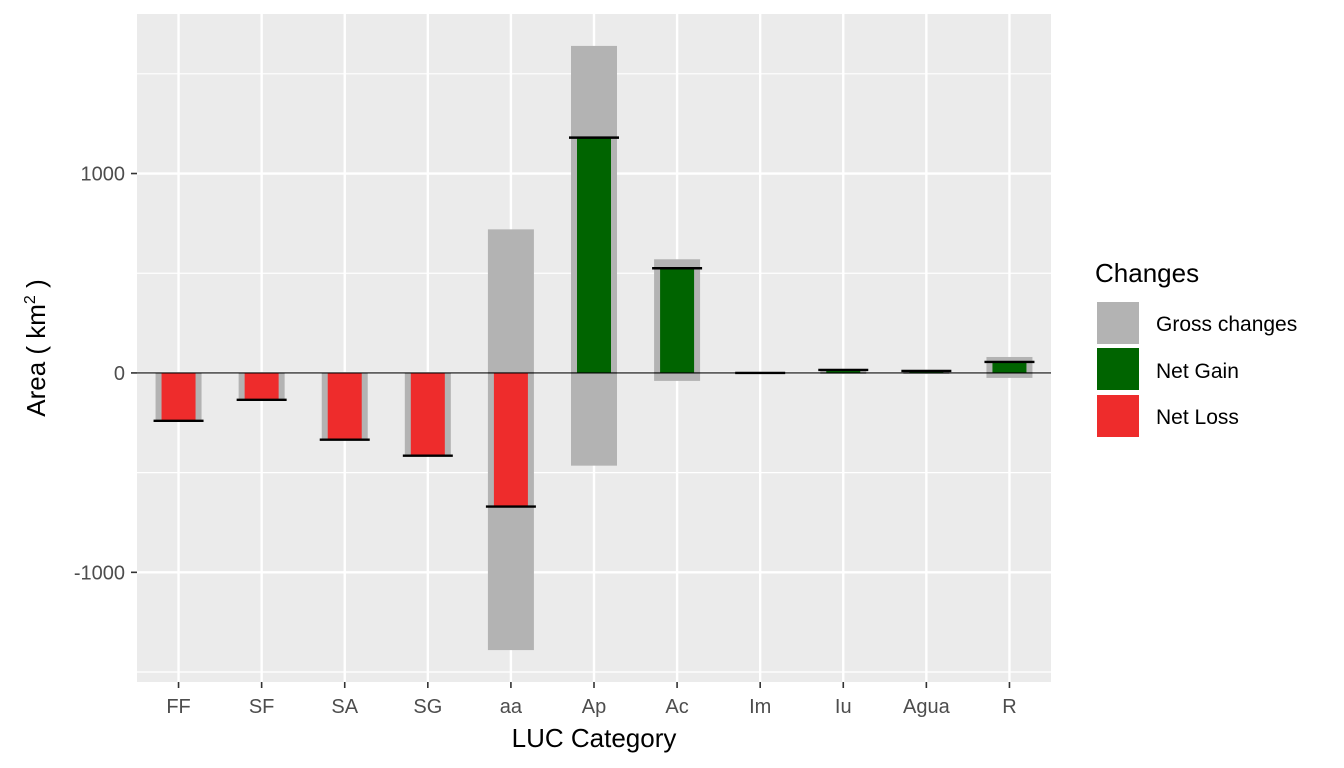  I want to click on y-axis-title-suffix: ), so click(36, 287).